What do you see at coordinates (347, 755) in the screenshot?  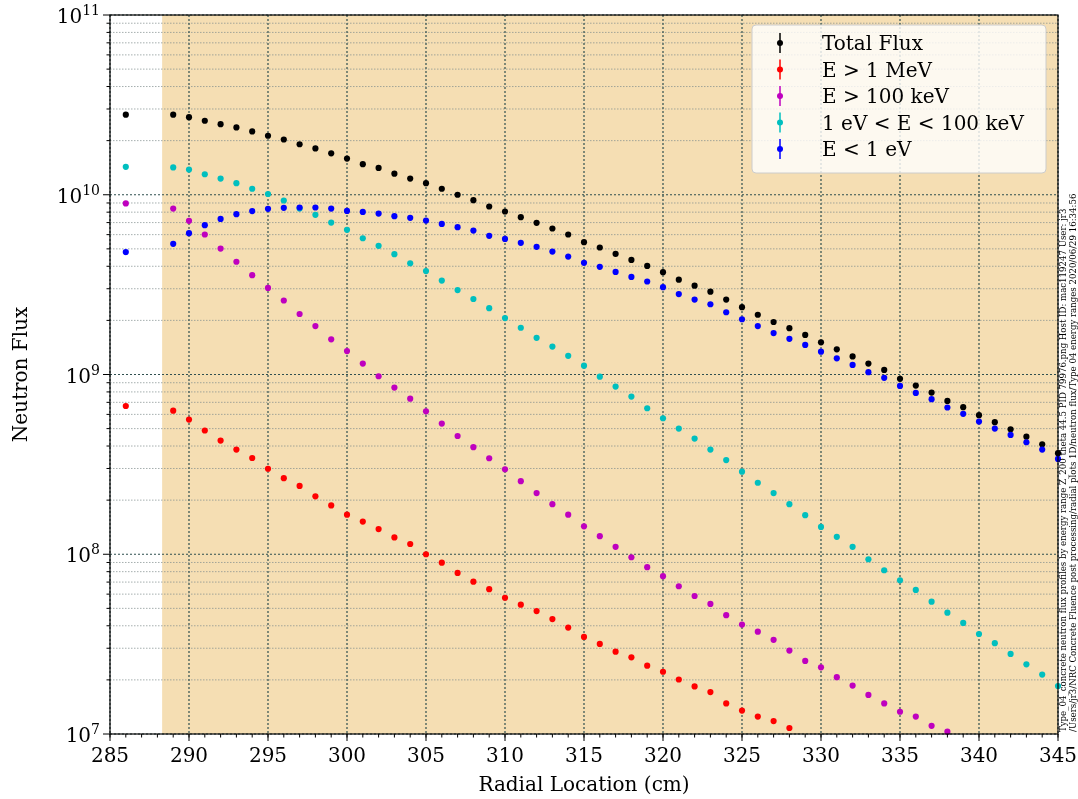 I see `x-tick-label: 300` at bounding box center [347, 755].